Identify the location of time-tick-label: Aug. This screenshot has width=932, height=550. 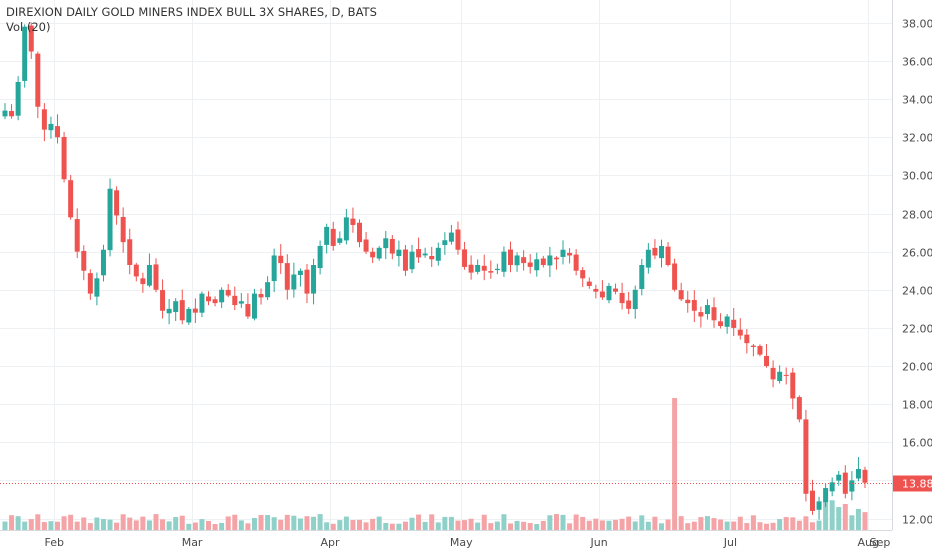
(868, 542).